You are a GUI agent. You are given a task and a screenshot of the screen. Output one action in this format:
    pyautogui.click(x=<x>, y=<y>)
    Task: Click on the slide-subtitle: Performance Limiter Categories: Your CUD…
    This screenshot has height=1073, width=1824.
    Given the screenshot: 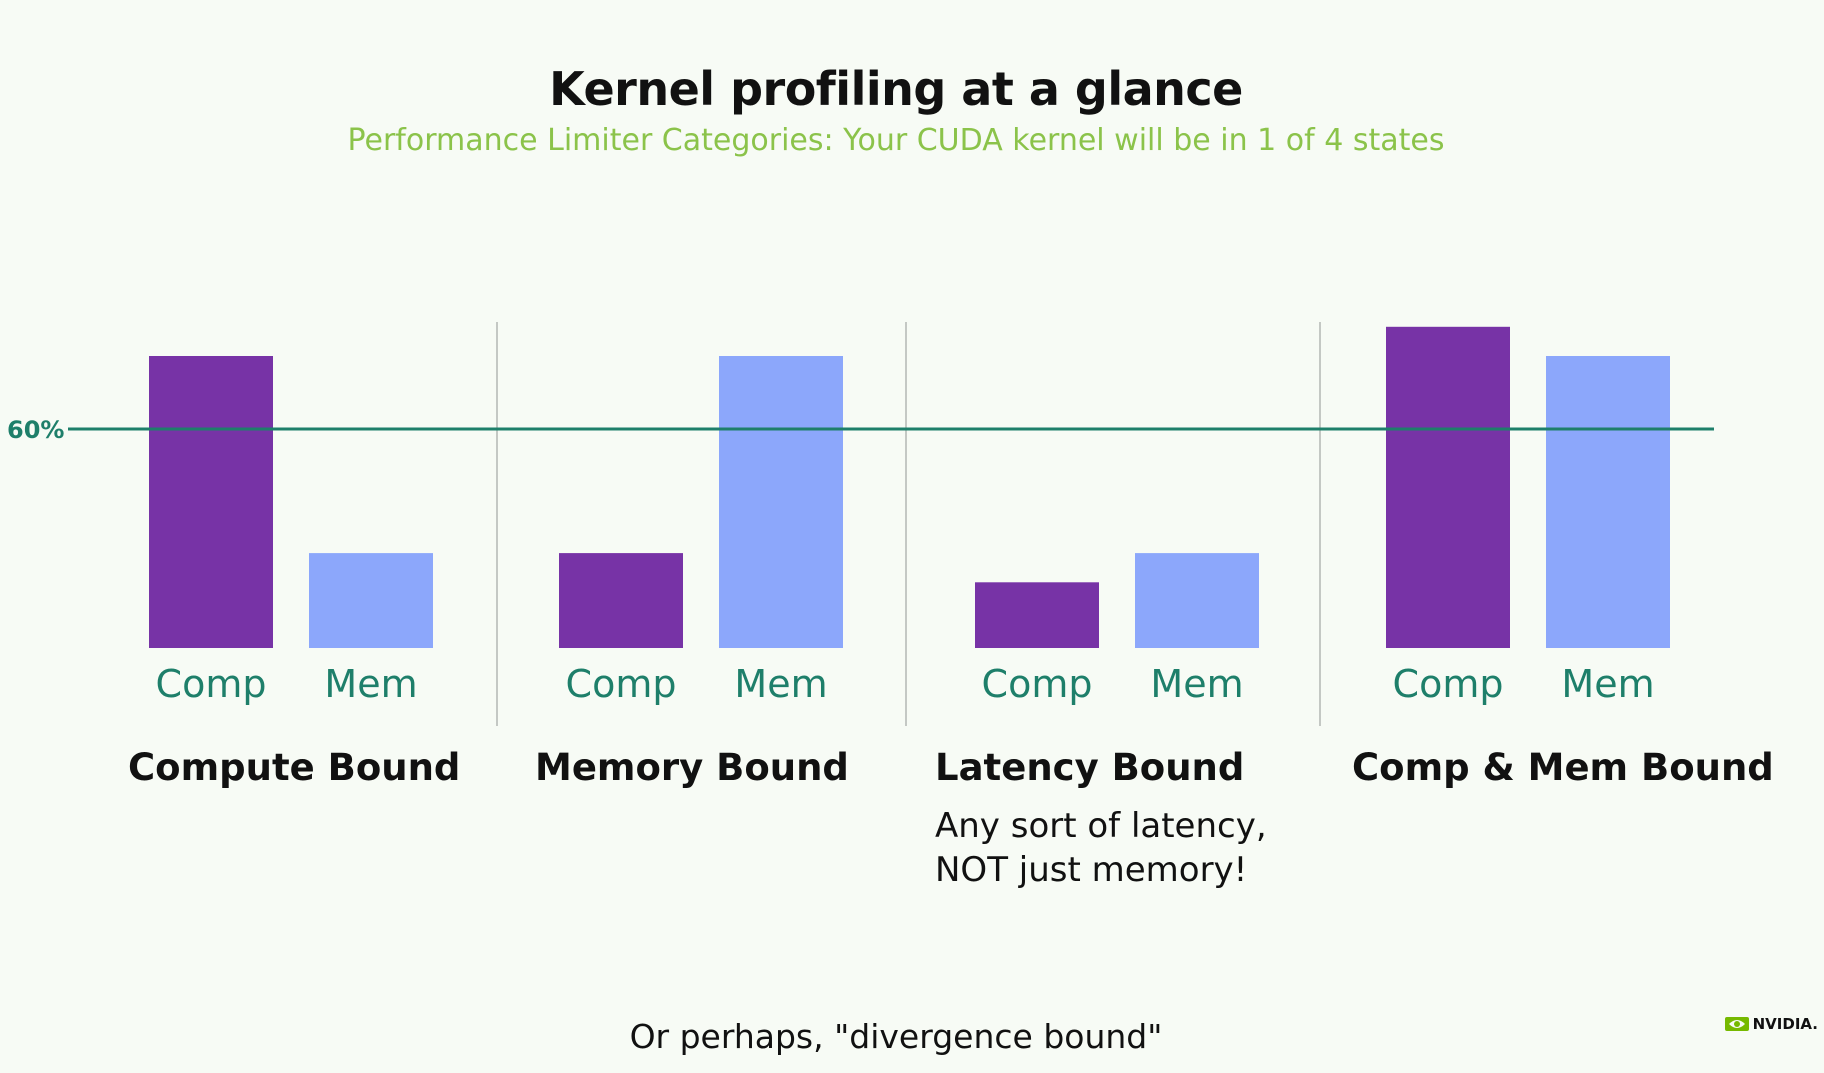 What is the action you would take?
    pyautogui.click(x=896, y=140)
    